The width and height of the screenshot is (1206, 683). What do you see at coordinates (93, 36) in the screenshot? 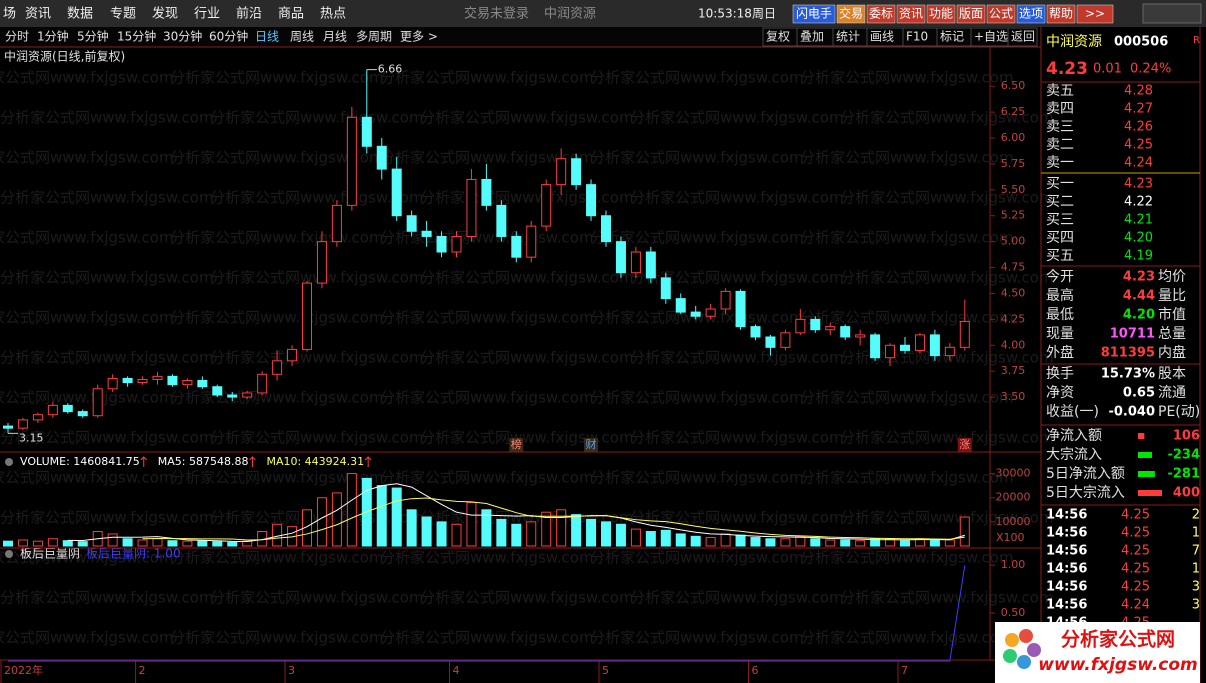
I see `period-tab: 5分钟` at bounding box center [93, 36].